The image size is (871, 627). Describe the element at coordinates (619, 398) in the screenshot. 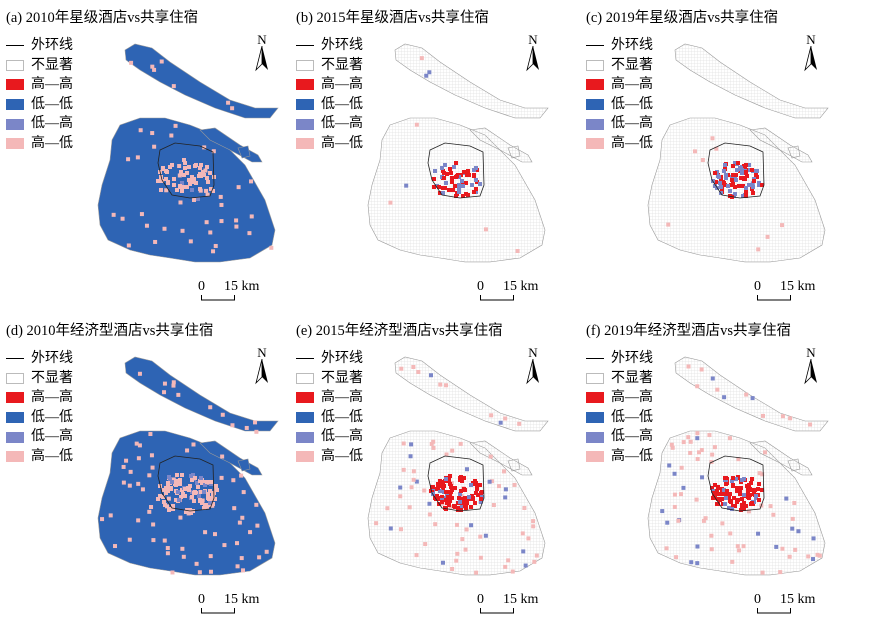

I see `legend-item: 高—高` at that location.